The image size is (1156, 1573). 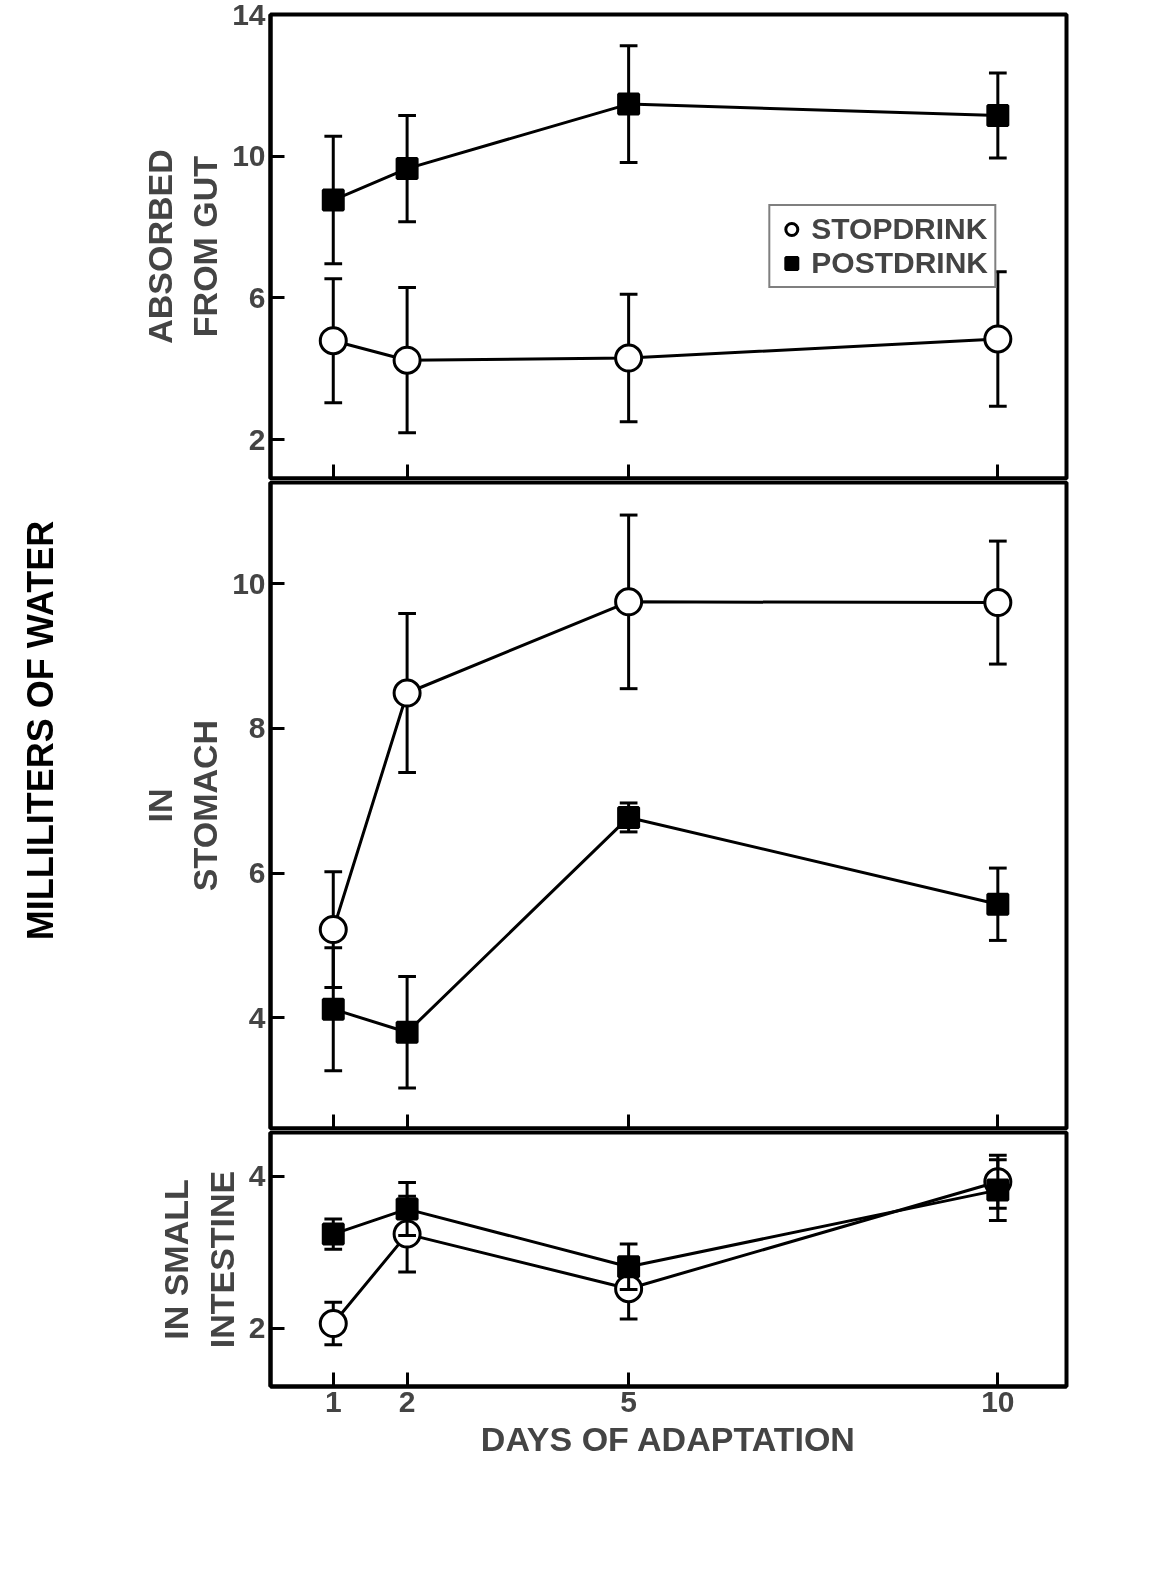 What do you see at coordinates (899, 229) in the screenshot?
I see `legend-label: STOPDRINK` at bounding box center [899, 229].